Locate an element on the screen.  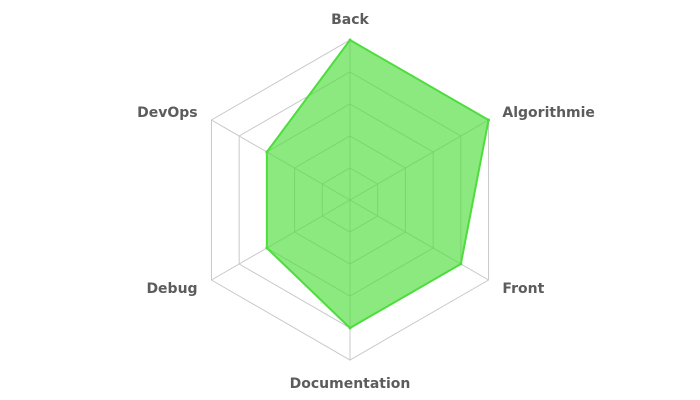
data-point-documentation is located at coordinates (350, 328).